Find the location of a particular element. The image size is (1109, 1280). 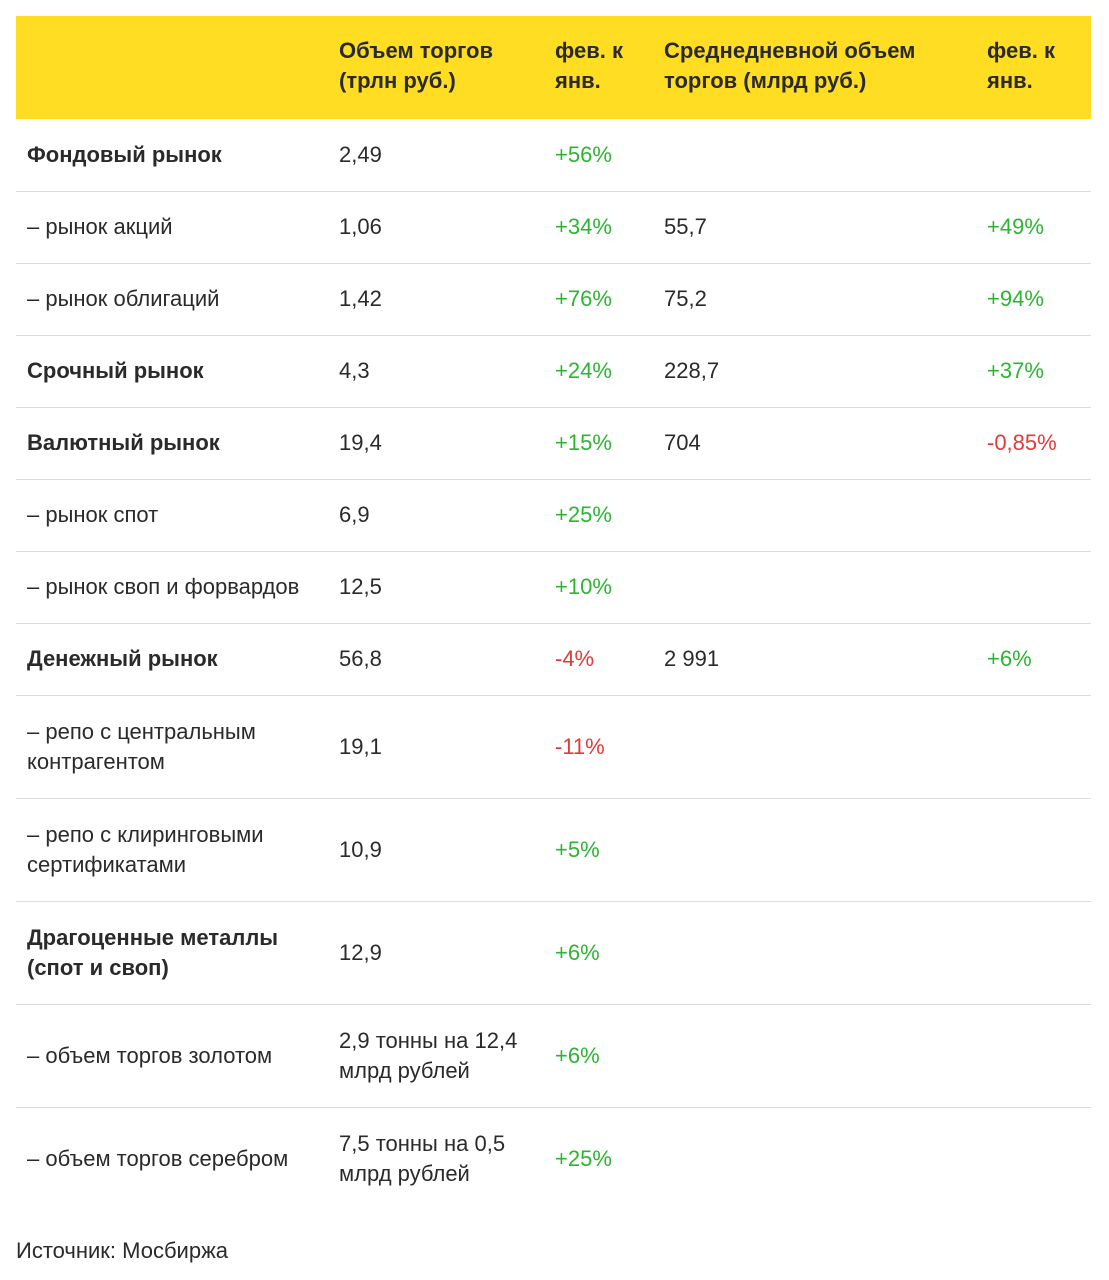

row-daily-volume: 55,7 is located at coordinates (814, 227).